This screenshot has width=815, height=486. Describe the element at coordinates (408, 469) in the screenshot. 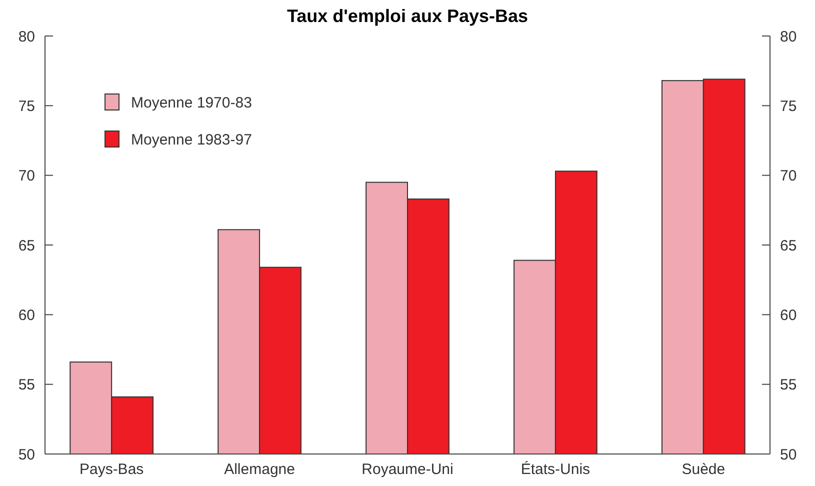

I see `x-tick-label: Royaume-Uni` at that location.